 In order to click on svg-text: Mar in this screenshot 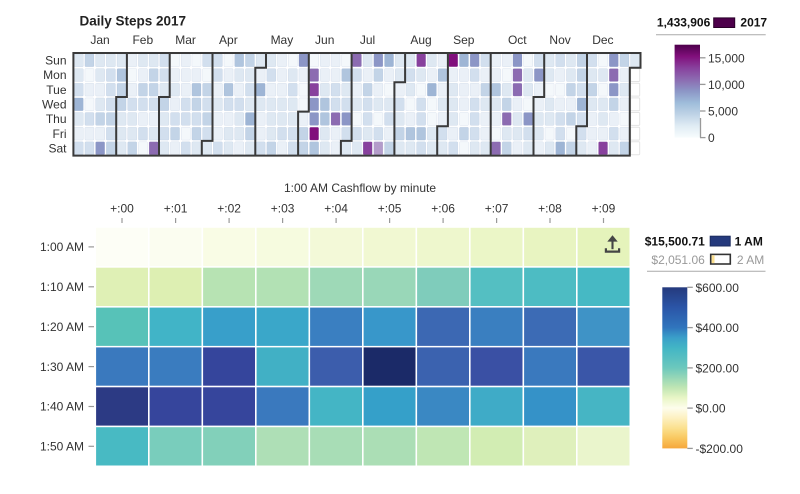, I will do `click(185, 40)`.